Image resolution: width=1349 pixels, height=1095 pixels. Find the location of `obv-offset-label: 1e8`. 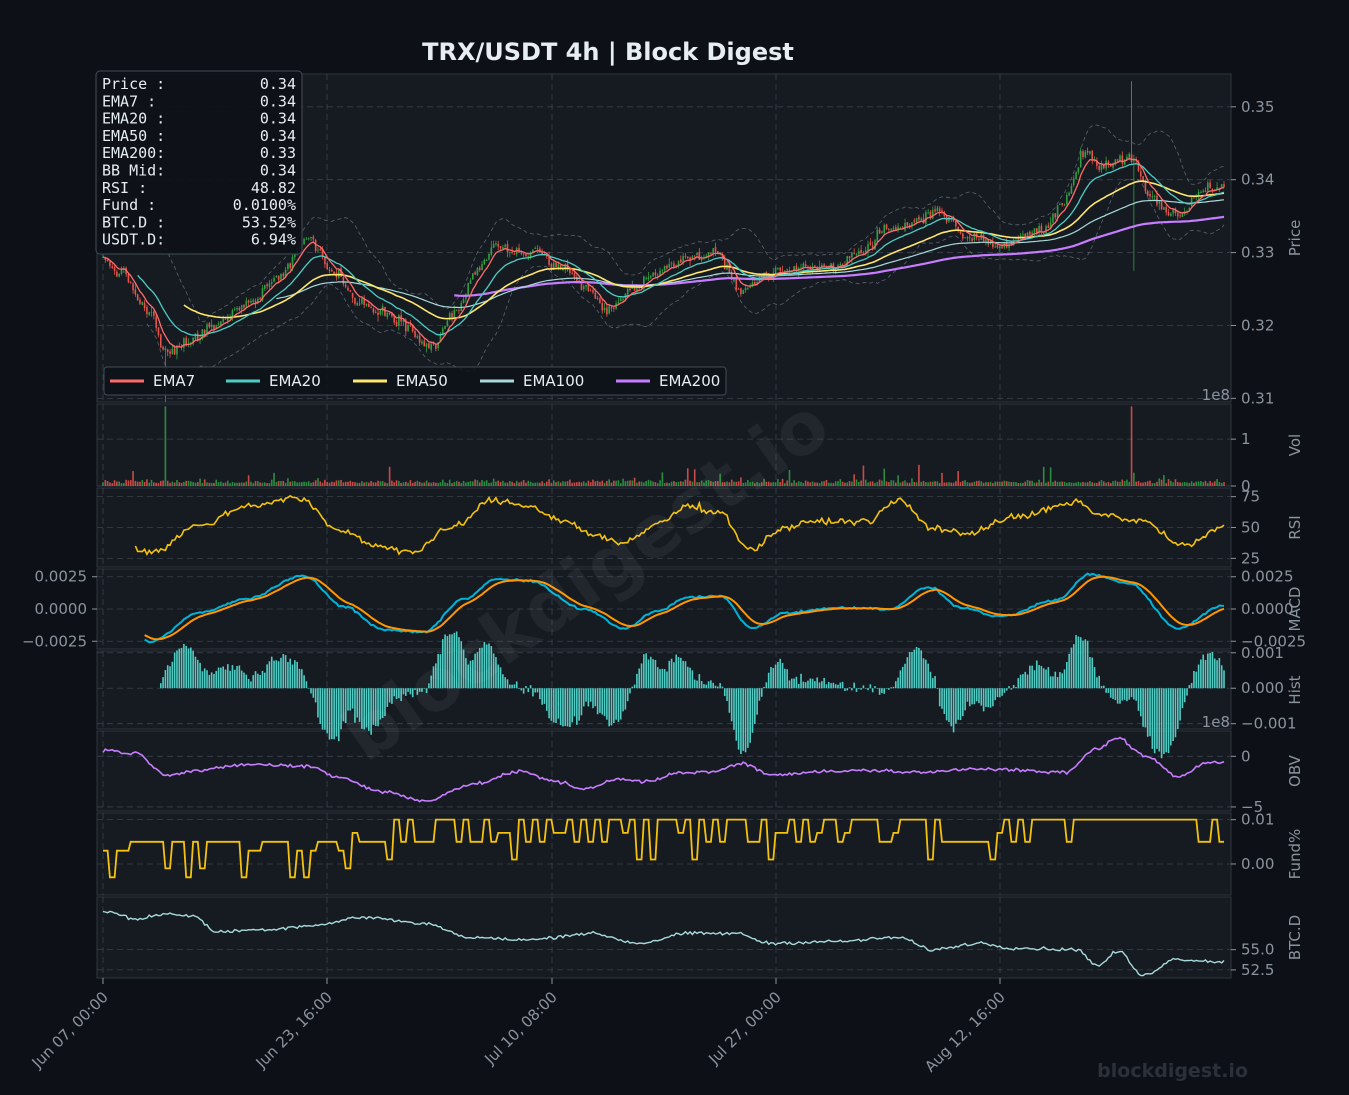

obv-offset-label: 1e8 is located at coordinates (1216, 722).